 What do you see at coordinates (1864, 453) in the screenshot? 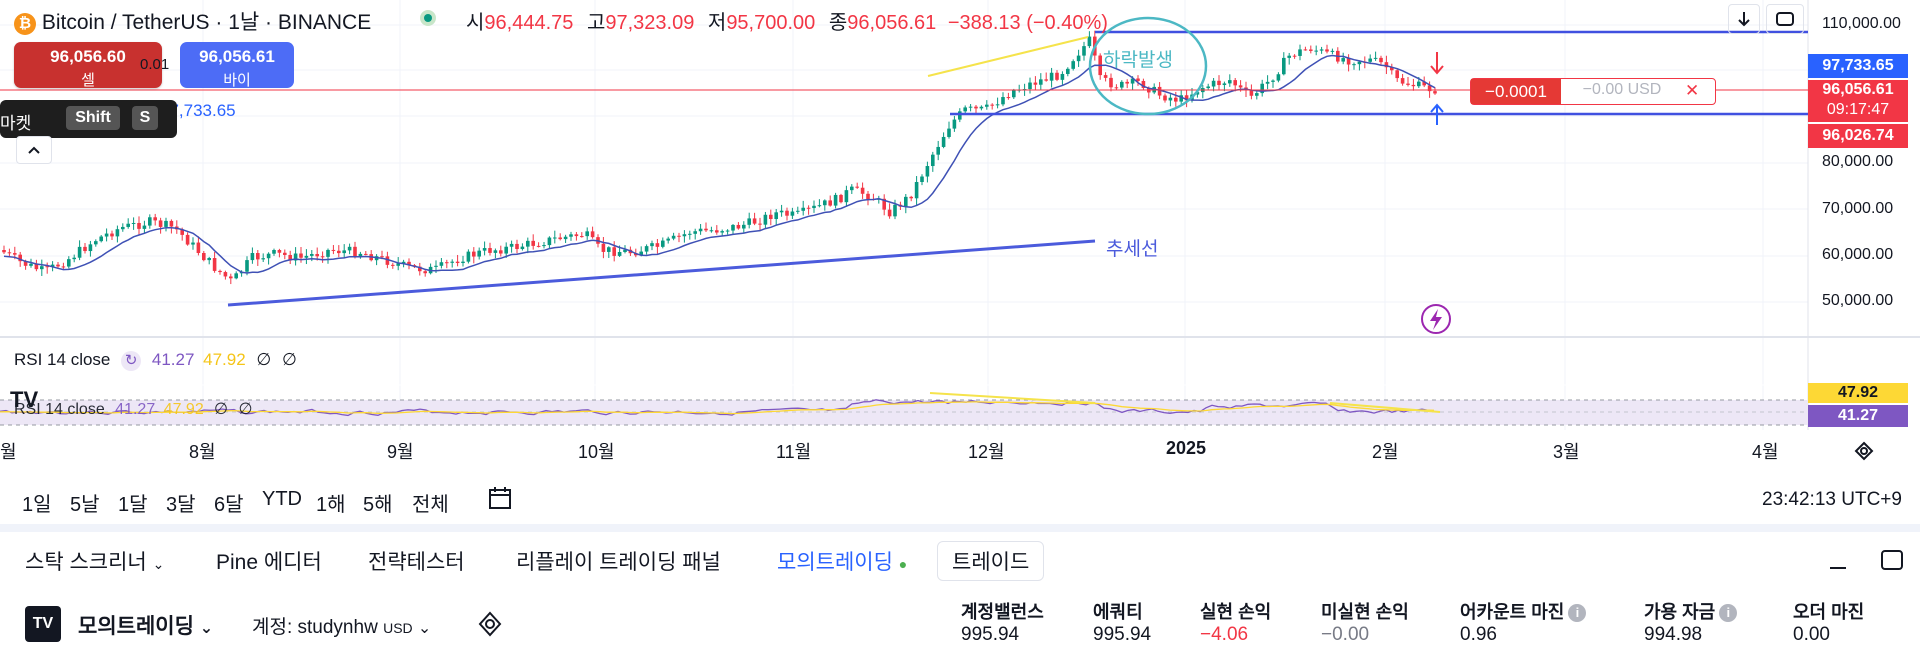
I see `chart-settings-icon` at bounding box center [1864, 453].